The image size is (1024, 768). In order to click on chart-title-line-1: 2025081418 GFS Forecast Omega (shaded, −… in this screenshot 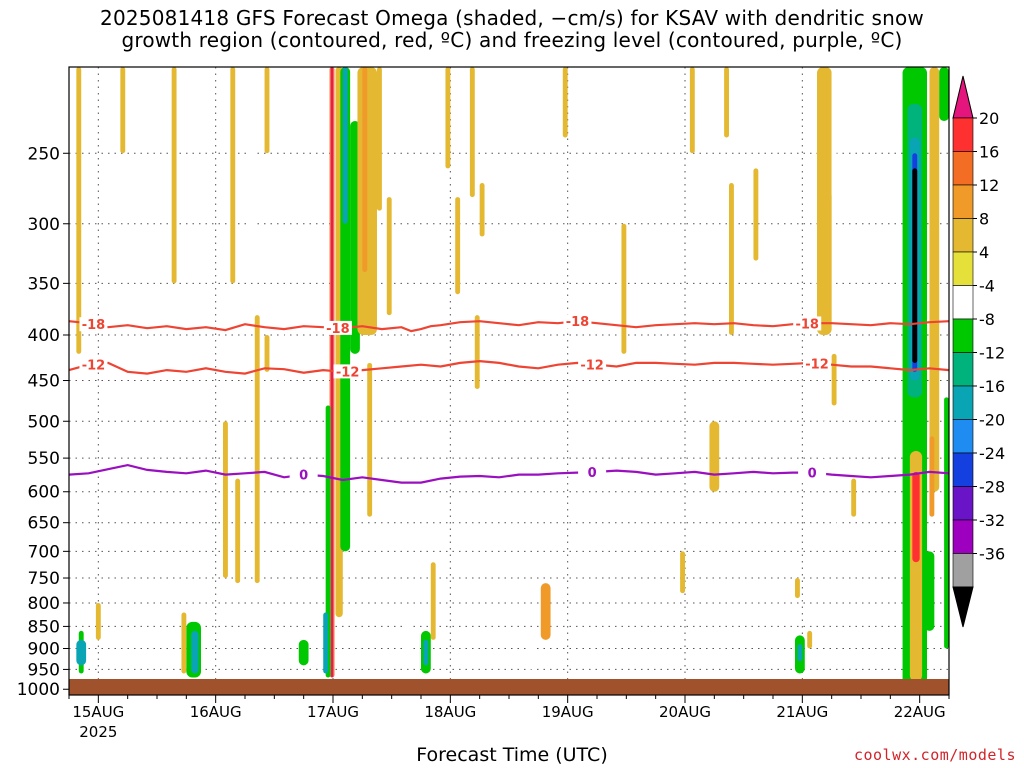, I will do `click(512, 18)`.